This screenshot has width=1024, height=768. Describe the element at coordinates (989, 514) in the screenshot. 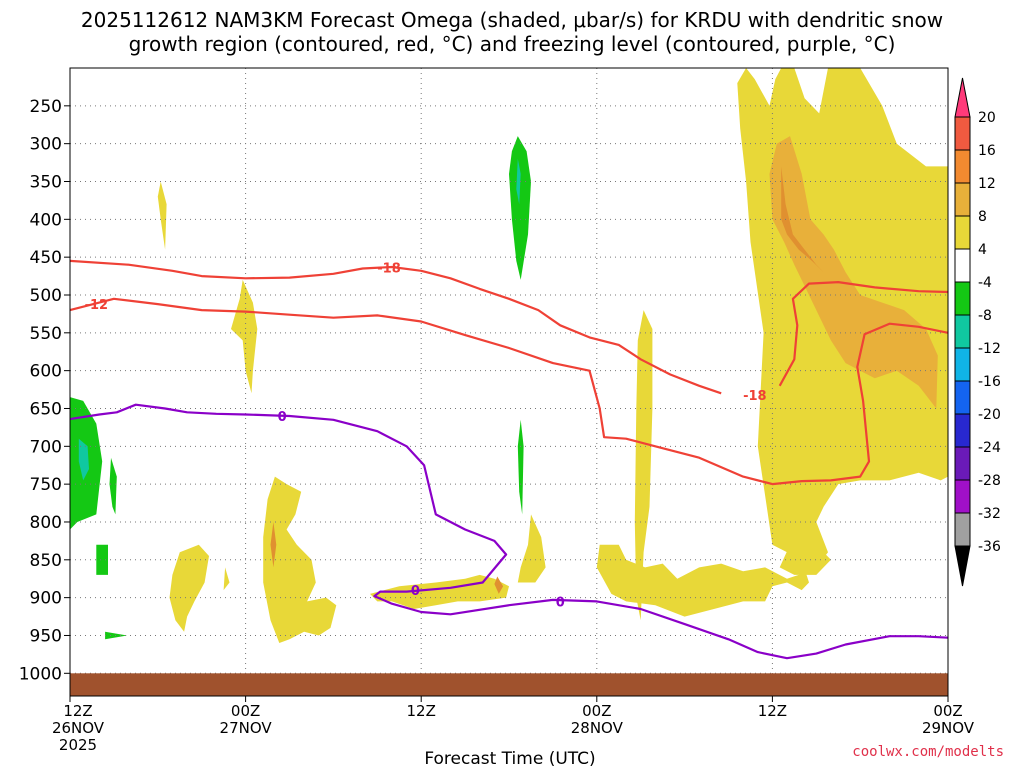

I see `colorbar-label-12: -32` at that location.